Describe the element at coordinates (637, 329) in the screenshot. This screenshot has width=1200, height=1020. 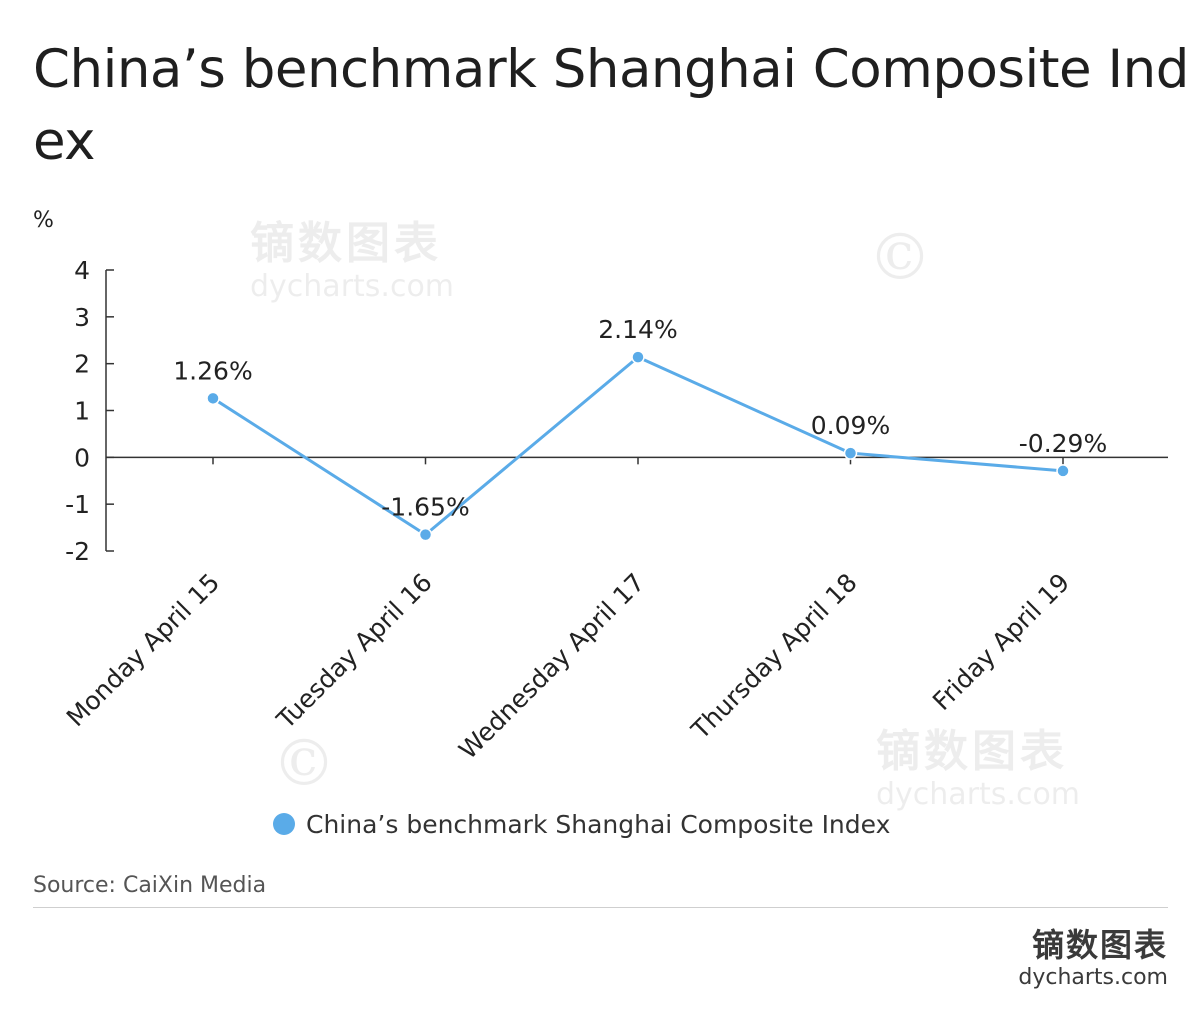
I see `data-label: 2.14%` at that location.